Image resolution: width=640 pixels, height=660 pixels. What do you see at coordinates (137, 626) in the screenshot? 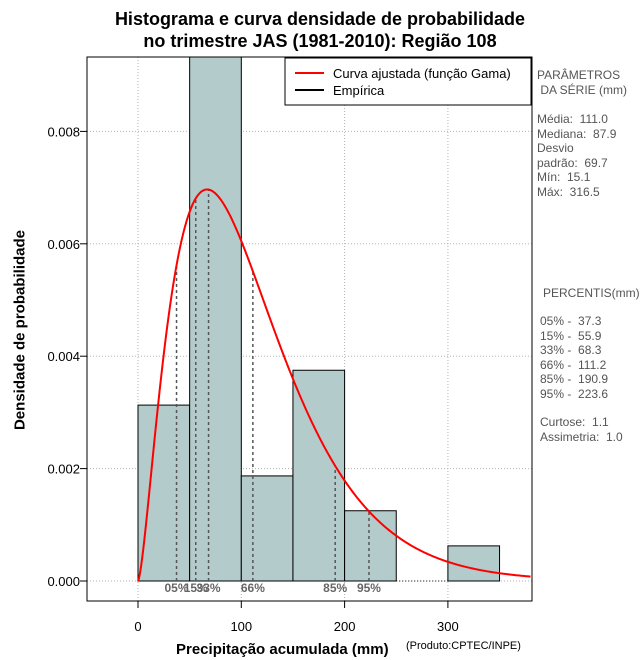
I see `x-tick-label-0: 0` at bounding box center [137, 626].